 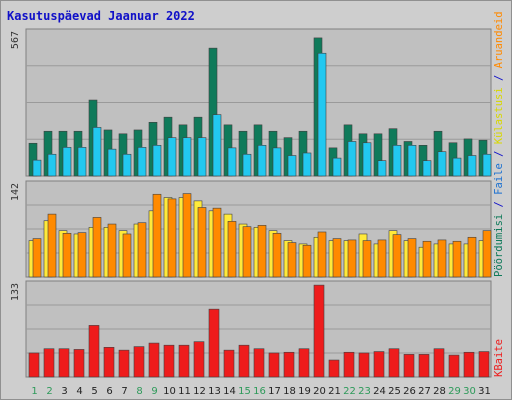 What do you see at coordinates (184, 391) in the screenshot?
I see `x-tick-label: 11` at bounding box center [184, 391].